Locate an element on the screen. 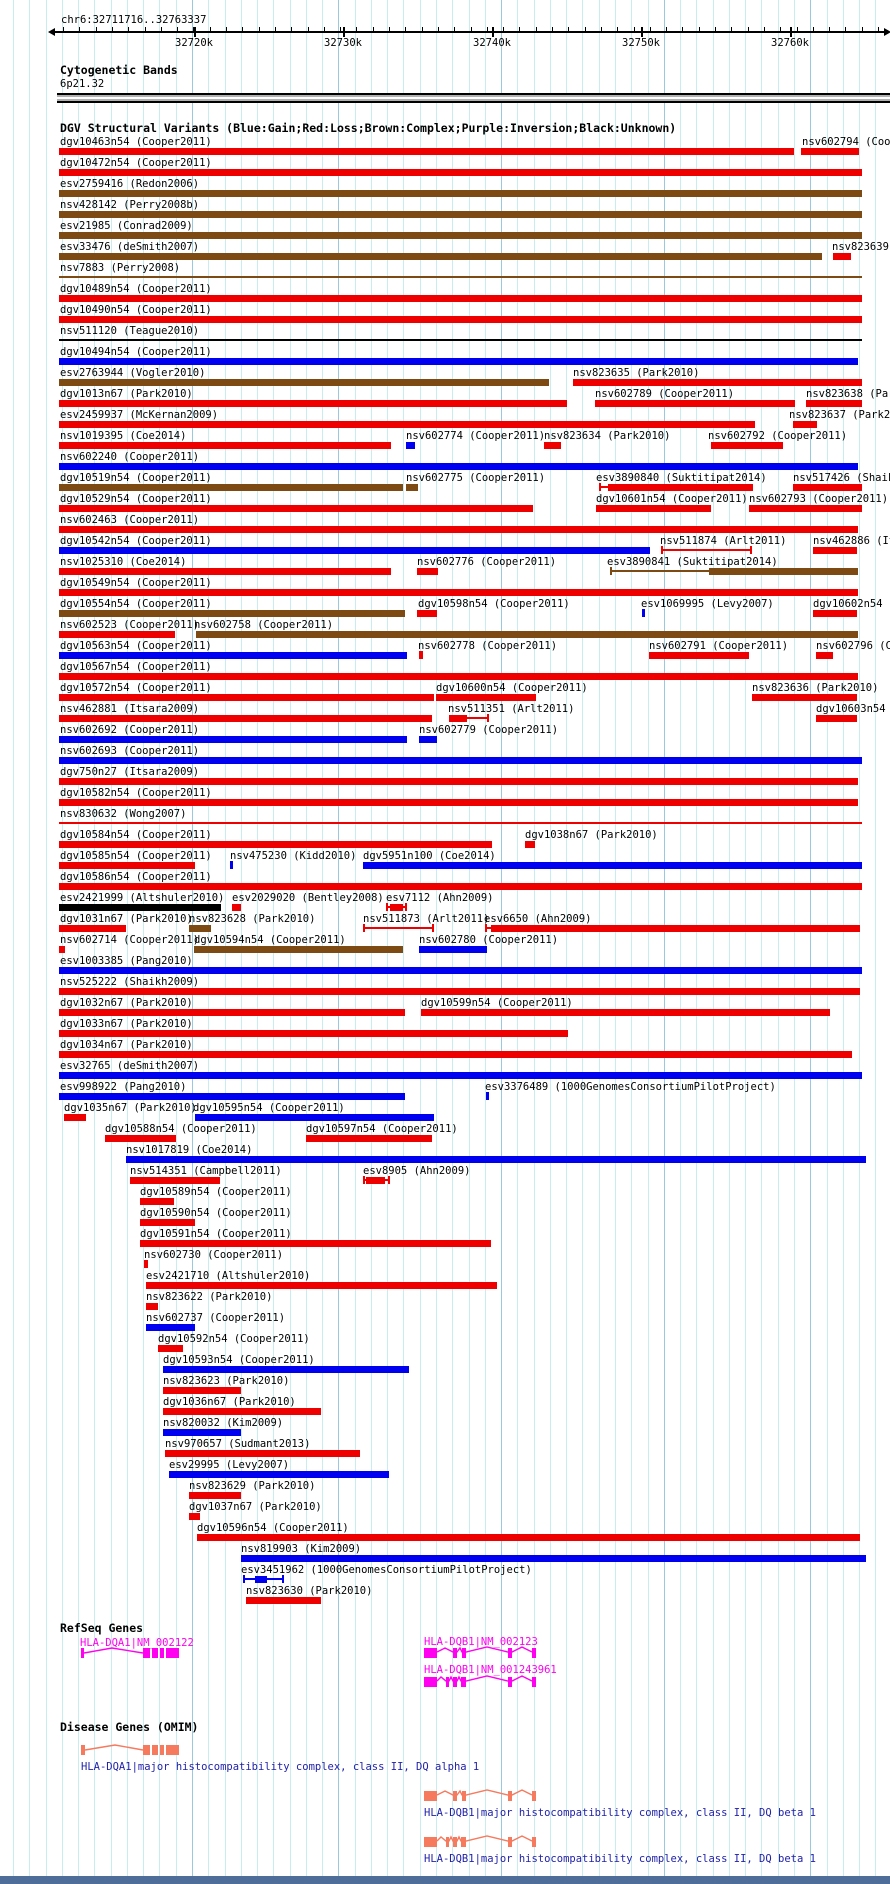  variant-label: esv33476 (deSmith2007) is located at coordinates (130, 247).